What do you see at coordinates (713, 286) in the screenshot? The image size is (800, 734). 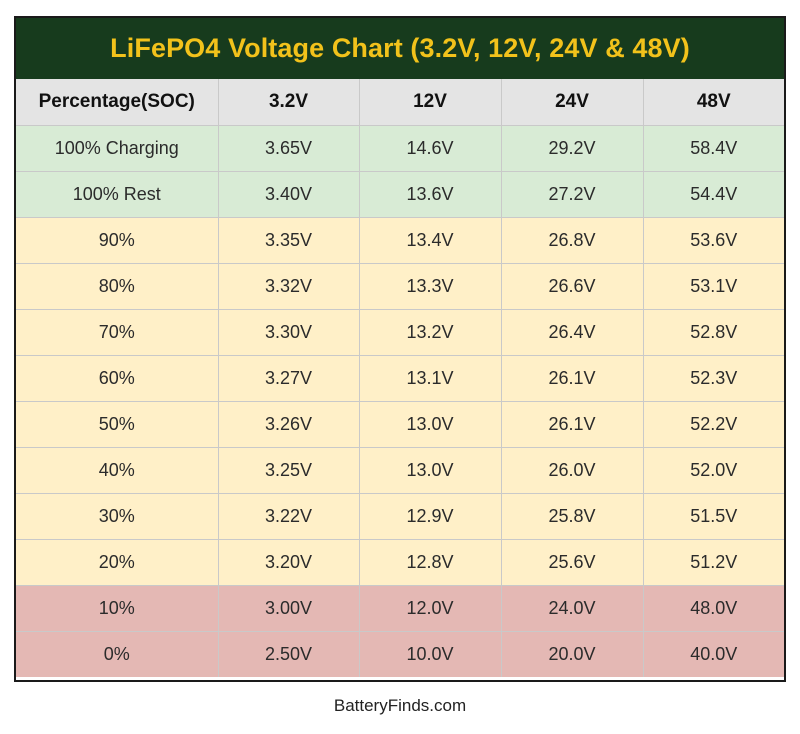 I see `voltage-cell-48v: 53.1V` at bounding box center [713, 286].